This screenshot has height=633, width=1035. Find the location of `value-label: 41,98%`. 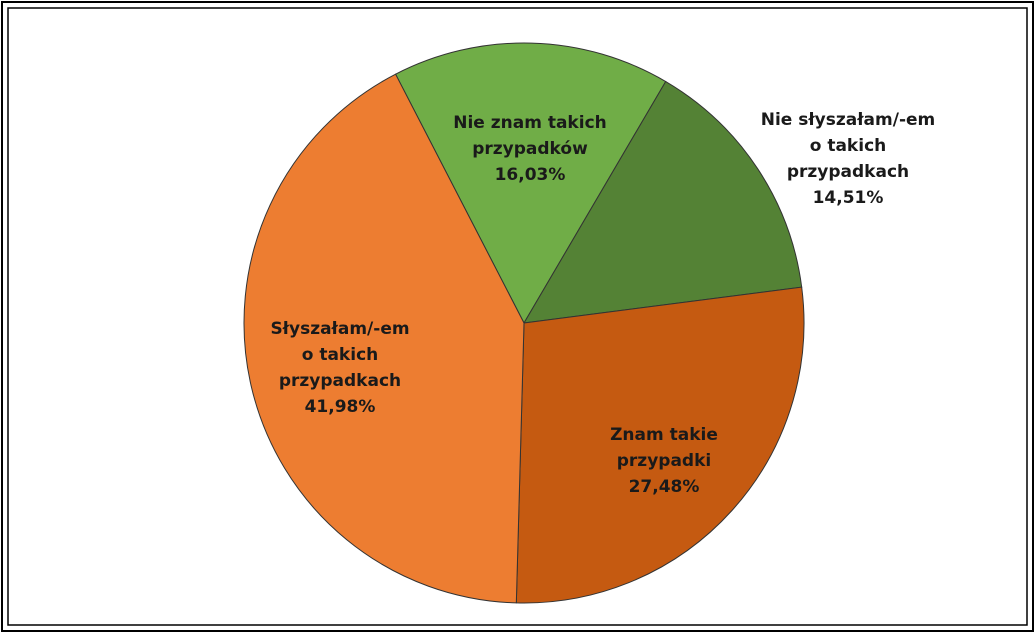

value-label: 41,98% is located at coordinates (340, 407).